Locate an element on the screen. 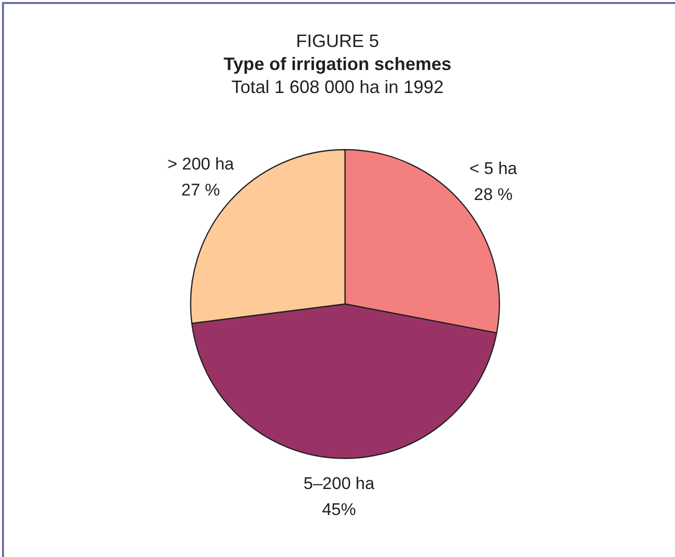 The height and width of the screenshot is (557, 675). chart-subtitle: Total 1 608 000 ha in 1992 is located at coordinates (337, 87).